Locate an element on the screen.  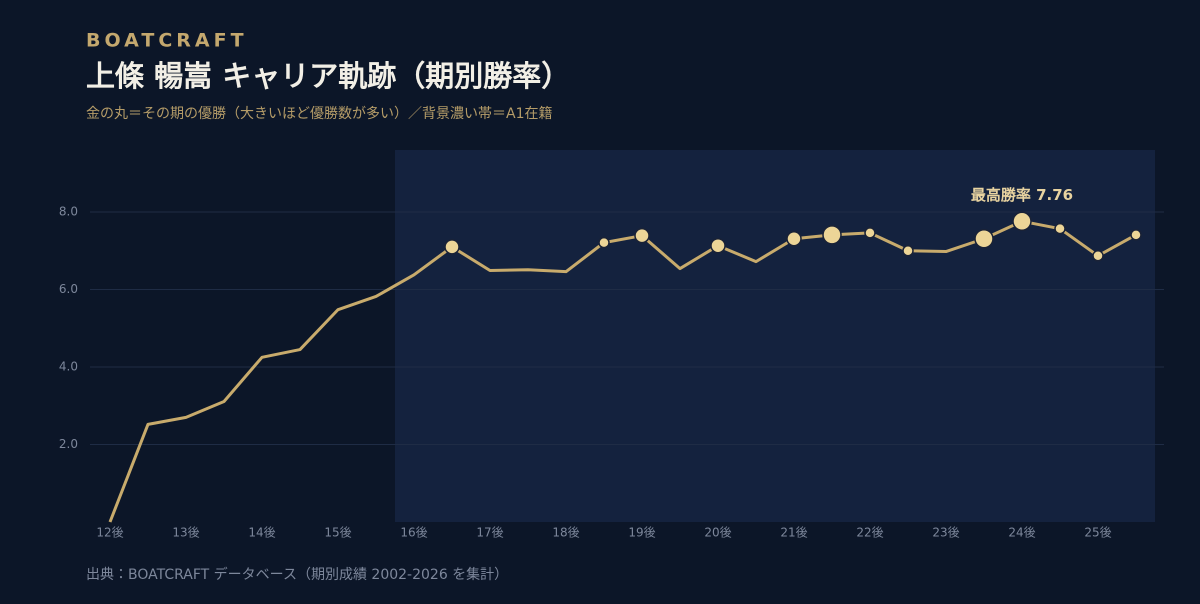
y-tick-label: 4.0 is located at coordinates (68, 367).